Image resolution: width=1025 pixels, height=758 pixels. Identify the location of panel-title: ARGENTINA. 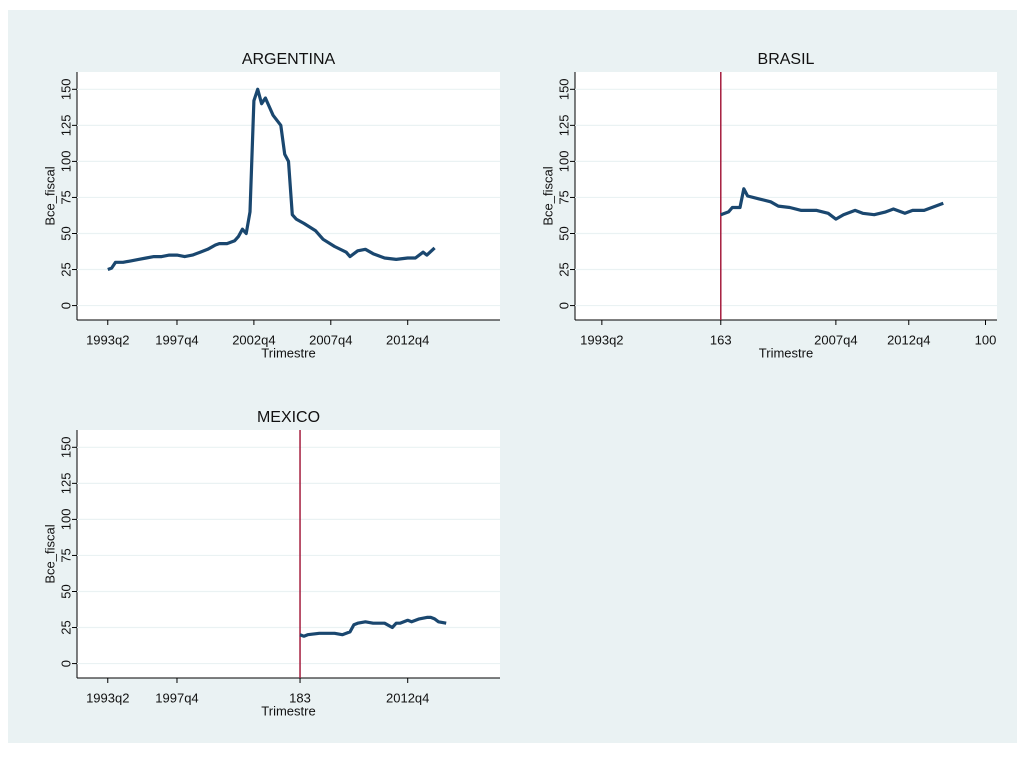
(289, 59).